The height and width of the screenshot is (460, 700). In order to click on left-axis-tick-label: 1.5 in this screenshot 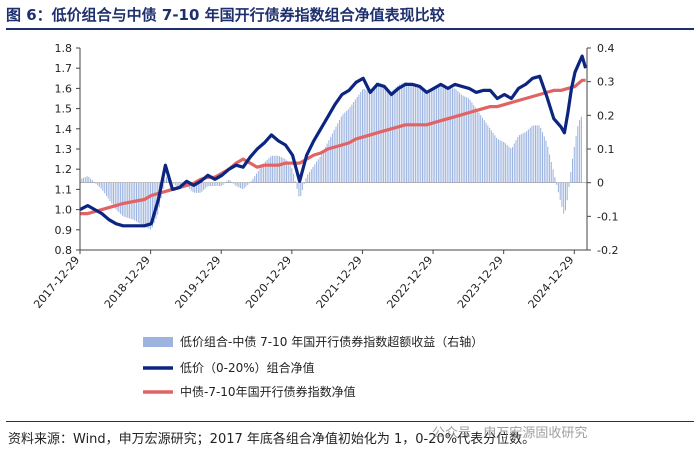, I will do `click(64, 109)`.